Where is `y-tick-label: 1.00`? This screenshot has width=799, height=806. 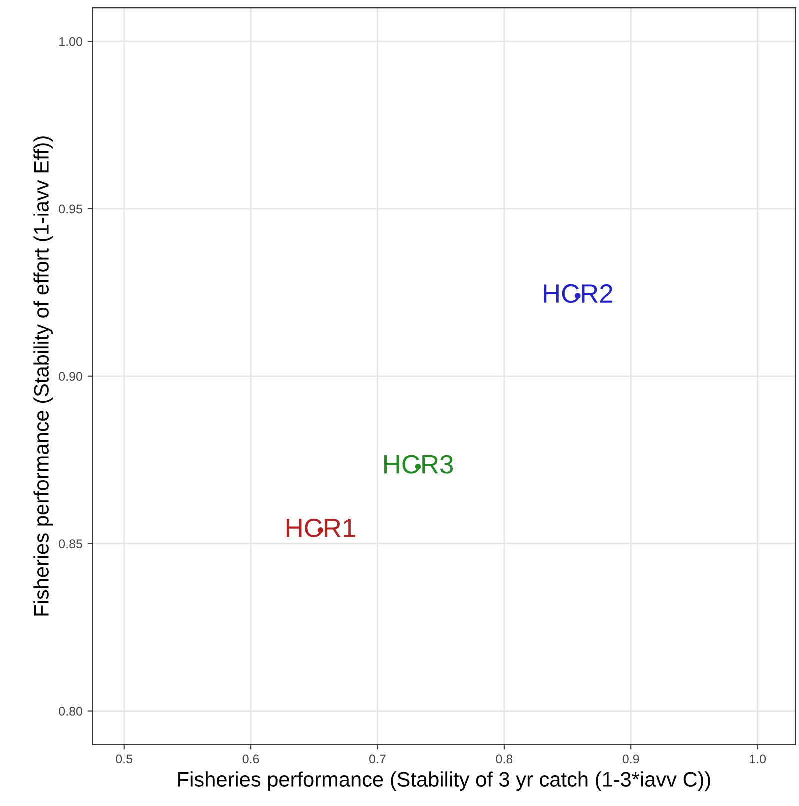
y-tick-label: 1.00 is located at coordinates (71, 41).